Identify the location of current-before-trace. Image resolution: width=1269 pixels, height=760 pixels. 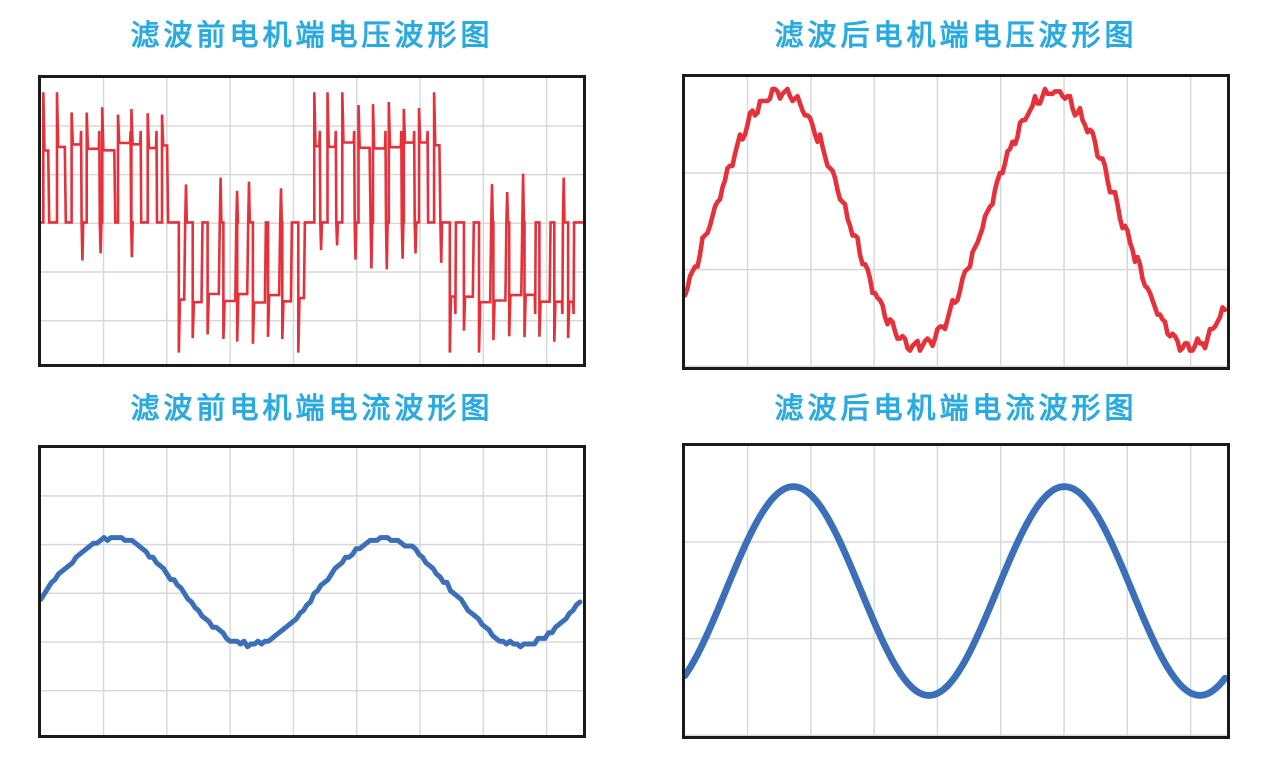
(312, 592).